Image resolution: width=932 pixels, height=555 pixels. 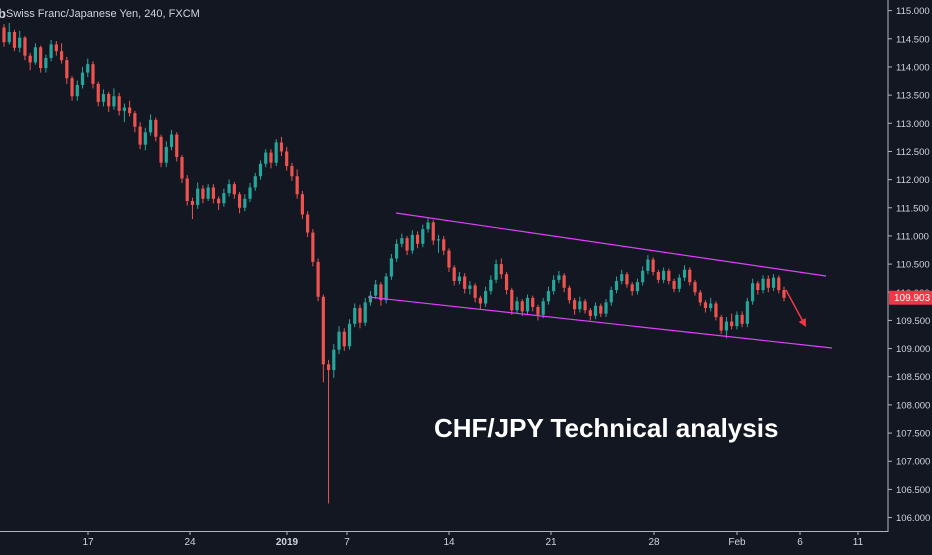 What do you see at coordinates (287, 542) in the screenshot?
I see `time-tick-label: 2019` at bounding box center [287, 542].